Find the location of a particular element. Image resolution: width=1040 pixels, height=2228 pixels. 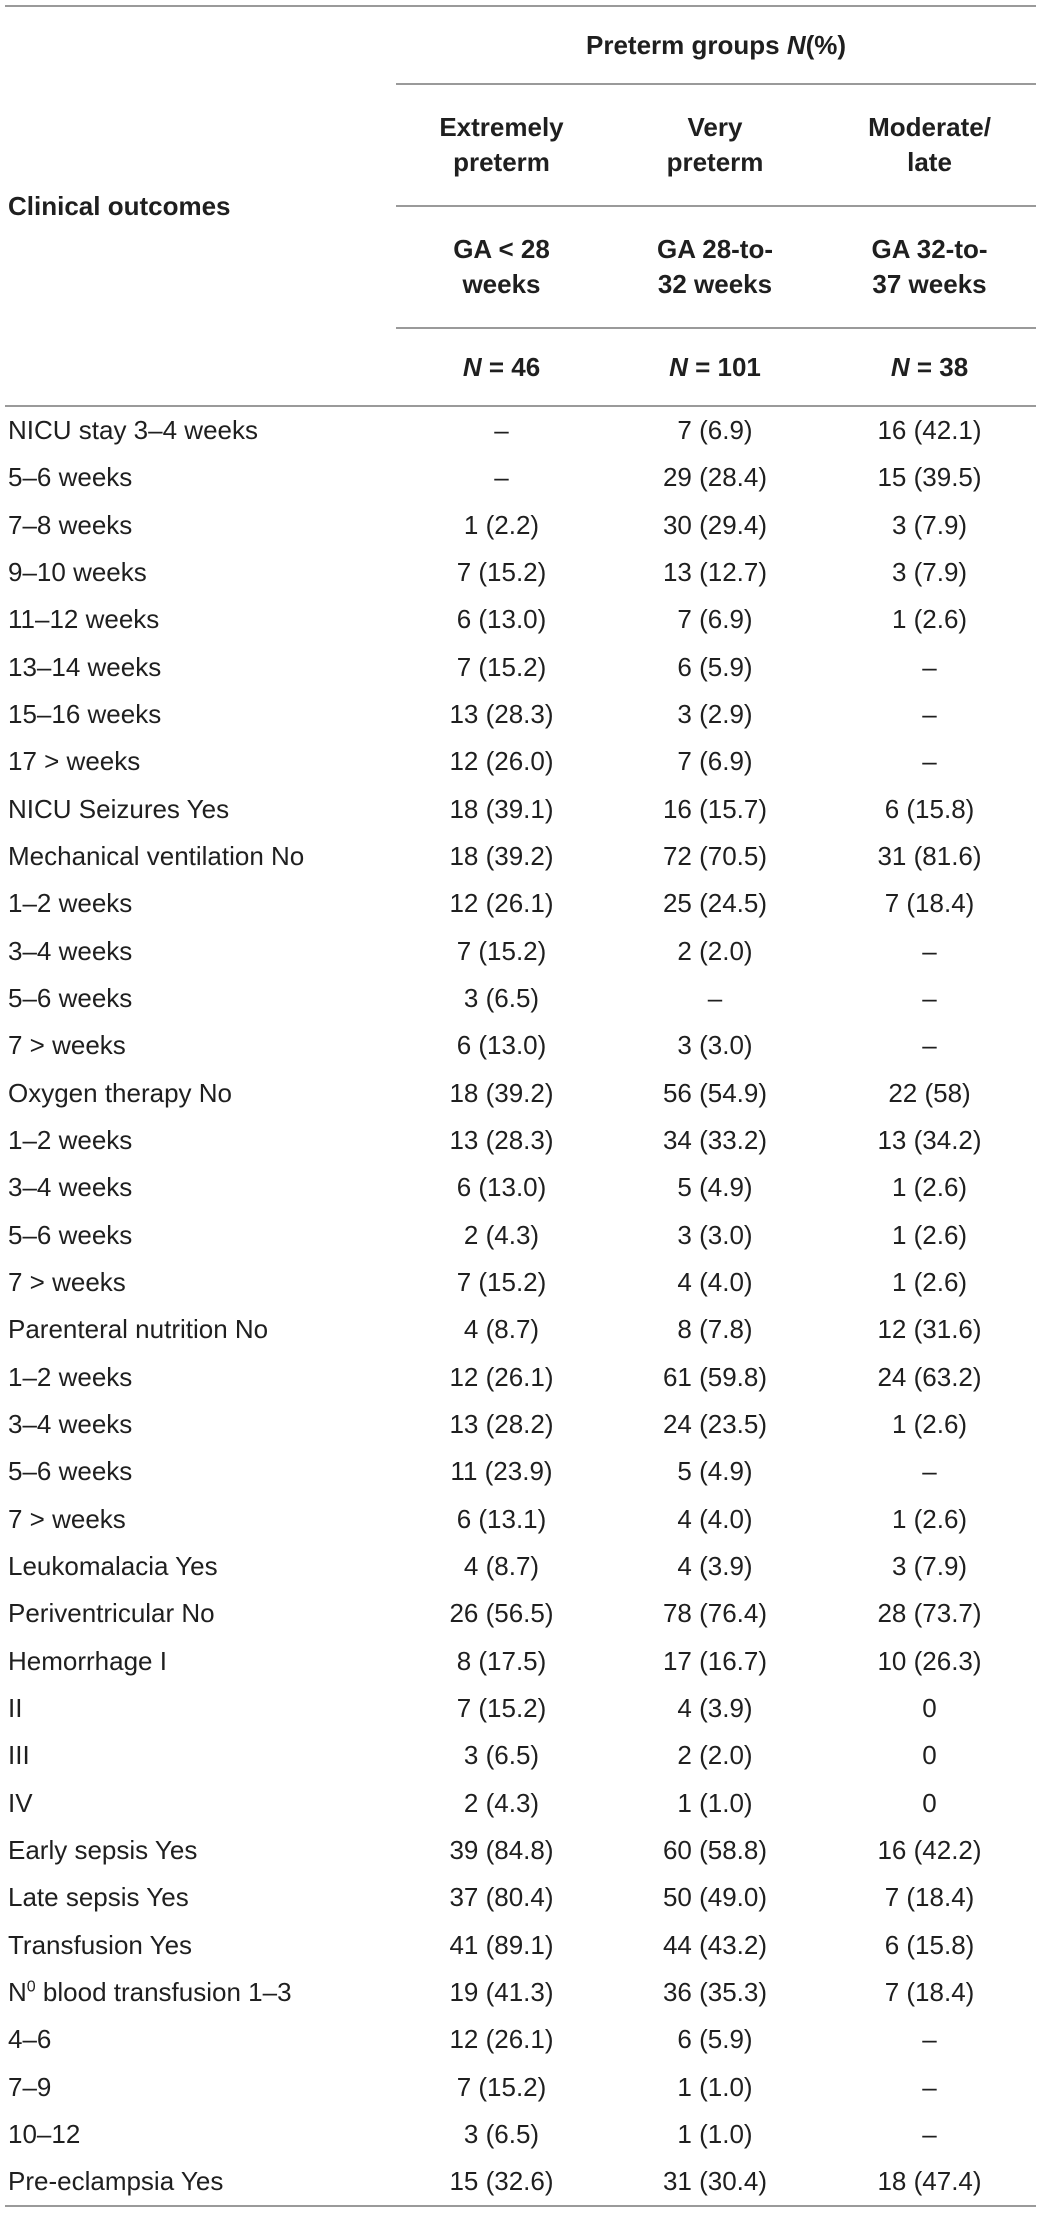

table-row: 1–2 weeks 12 (26.1) 25 (24.5) 7 (18.4) is located at coordinates (520, 903).